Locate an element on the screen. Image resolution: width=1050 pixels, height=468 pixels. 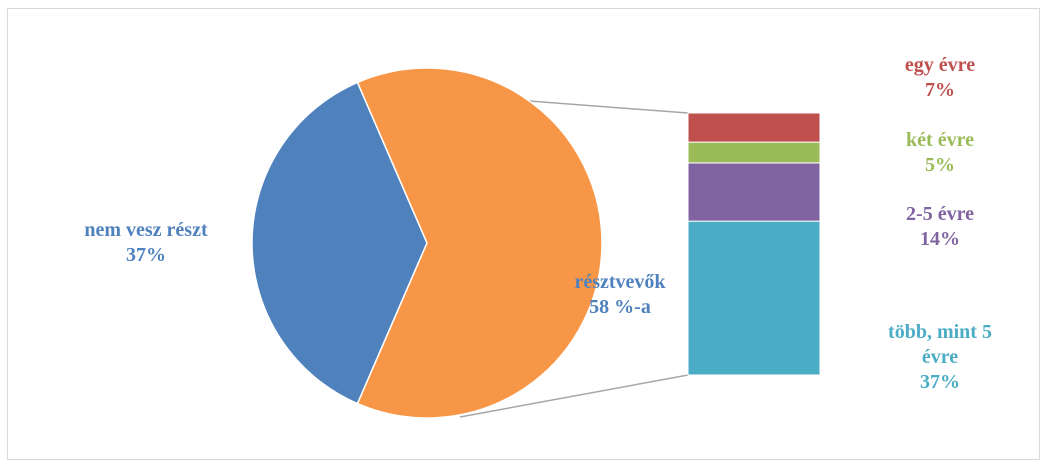
pie-label-resztvevok: résztvevők 58 %-a is located at coordinates (620, 294).